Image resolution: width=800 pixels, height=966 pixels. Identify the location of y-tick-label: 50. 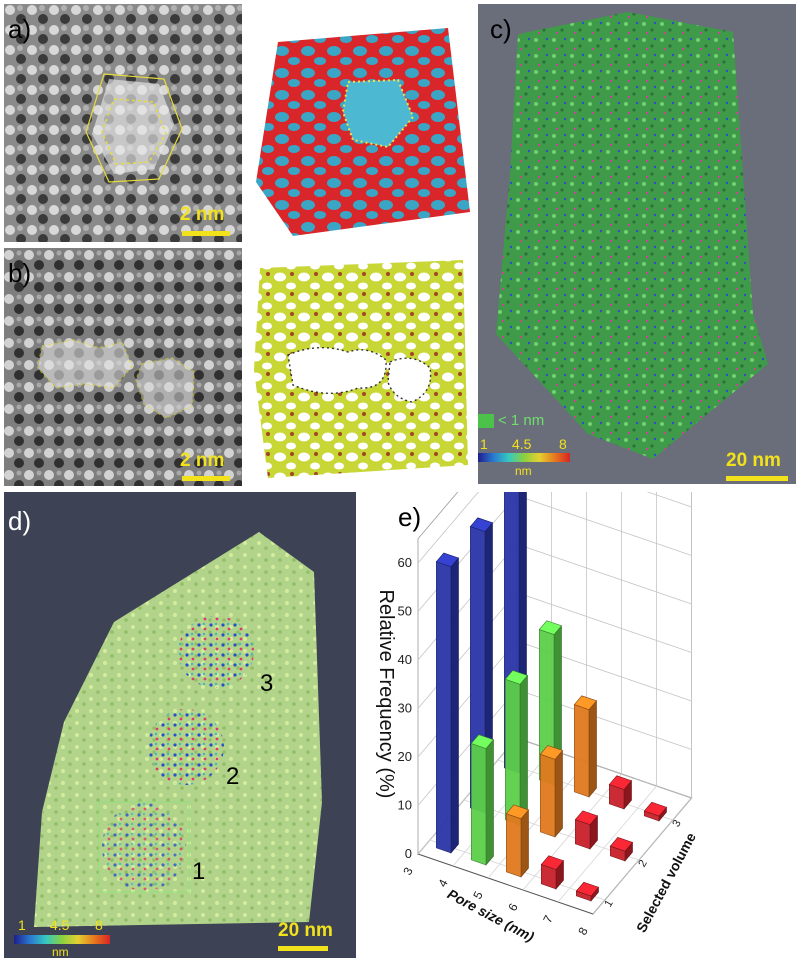
(405, 611).